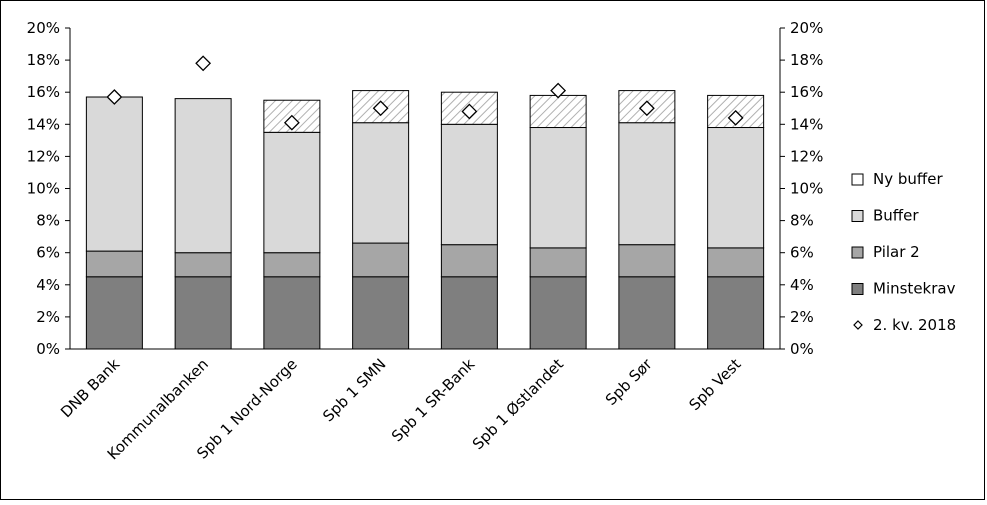 The image size is (987, 505). I want to click on y-tick-label-right: 12%, so click(806, 156).